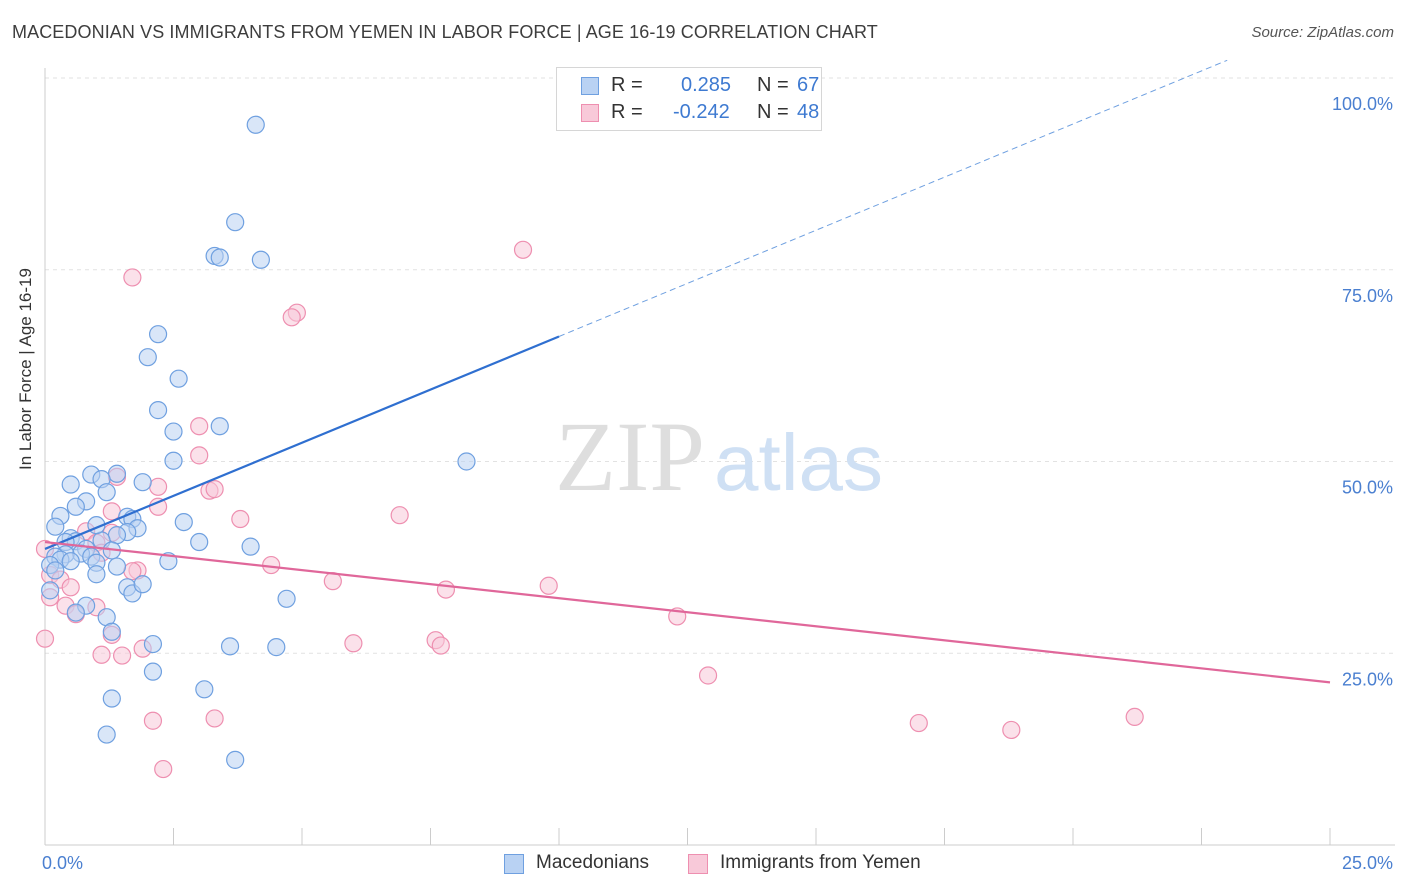 The width and height of the screenshot is (1406, 892). I want to click on bottom-legend-label: Macedonians, so click(593, 862).